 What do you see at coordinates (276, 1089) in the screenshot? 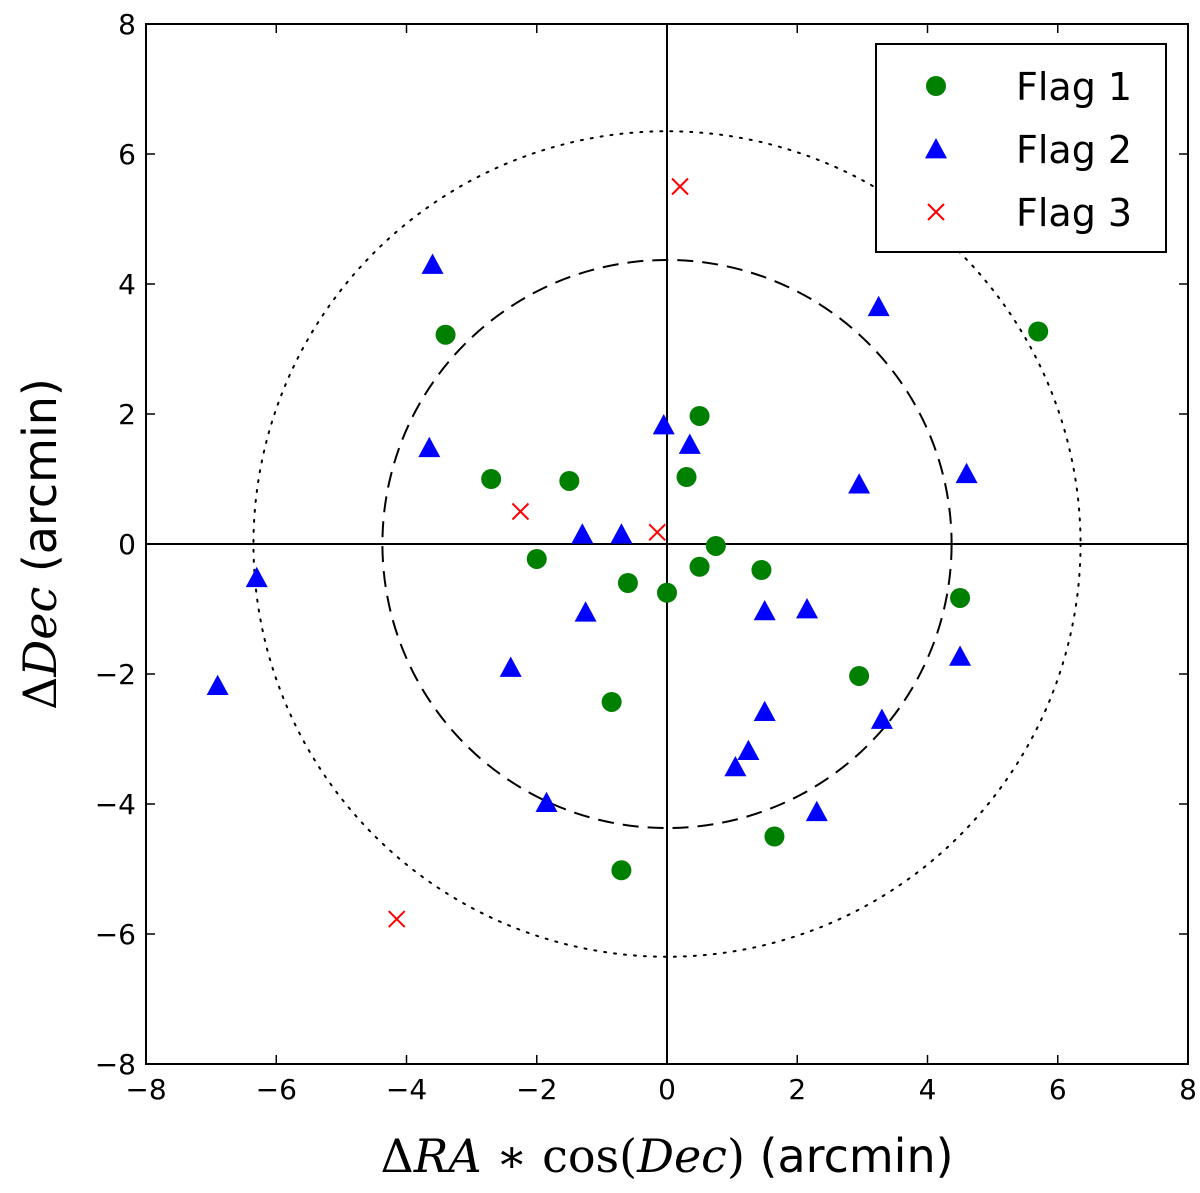
I see `x-tick-label: −6` at bounding box center [276, 1089].